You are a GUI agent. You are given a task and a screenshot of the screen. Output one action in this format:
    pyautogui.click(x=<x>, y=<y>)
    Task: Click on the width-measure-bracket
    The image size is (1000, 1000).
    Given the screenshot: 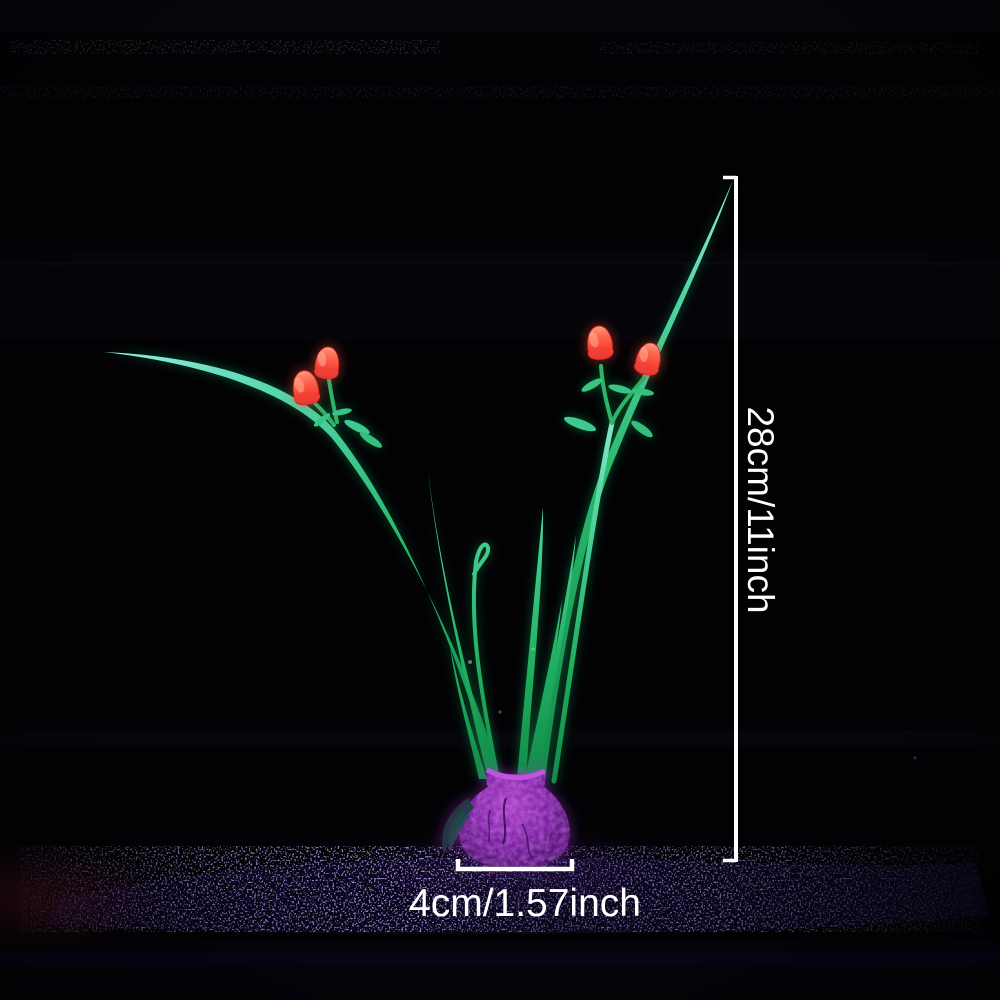 What is the action you would take?
    pyautogui.click(x=515, y=865)
    